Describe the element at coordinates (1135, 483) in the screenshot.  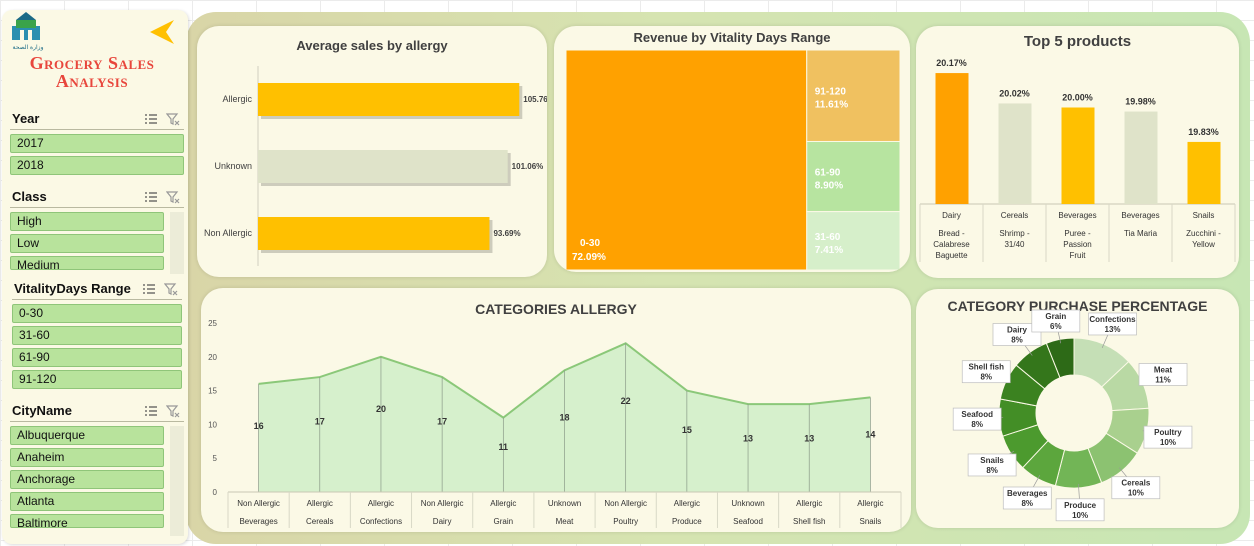
I see `slice-name: Cereals` at that location.